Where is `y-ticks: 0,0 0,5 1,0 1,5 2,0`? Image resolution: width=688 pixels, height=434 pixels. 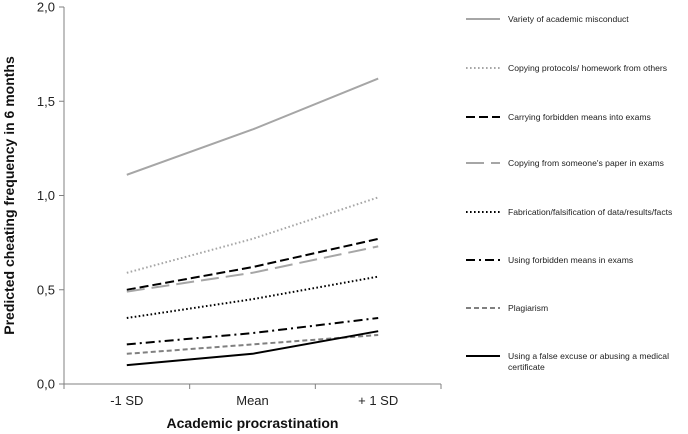 y-ticks: 0,0 0,5 1,0 1,5 2,0 is located at coordinates (50, 196).